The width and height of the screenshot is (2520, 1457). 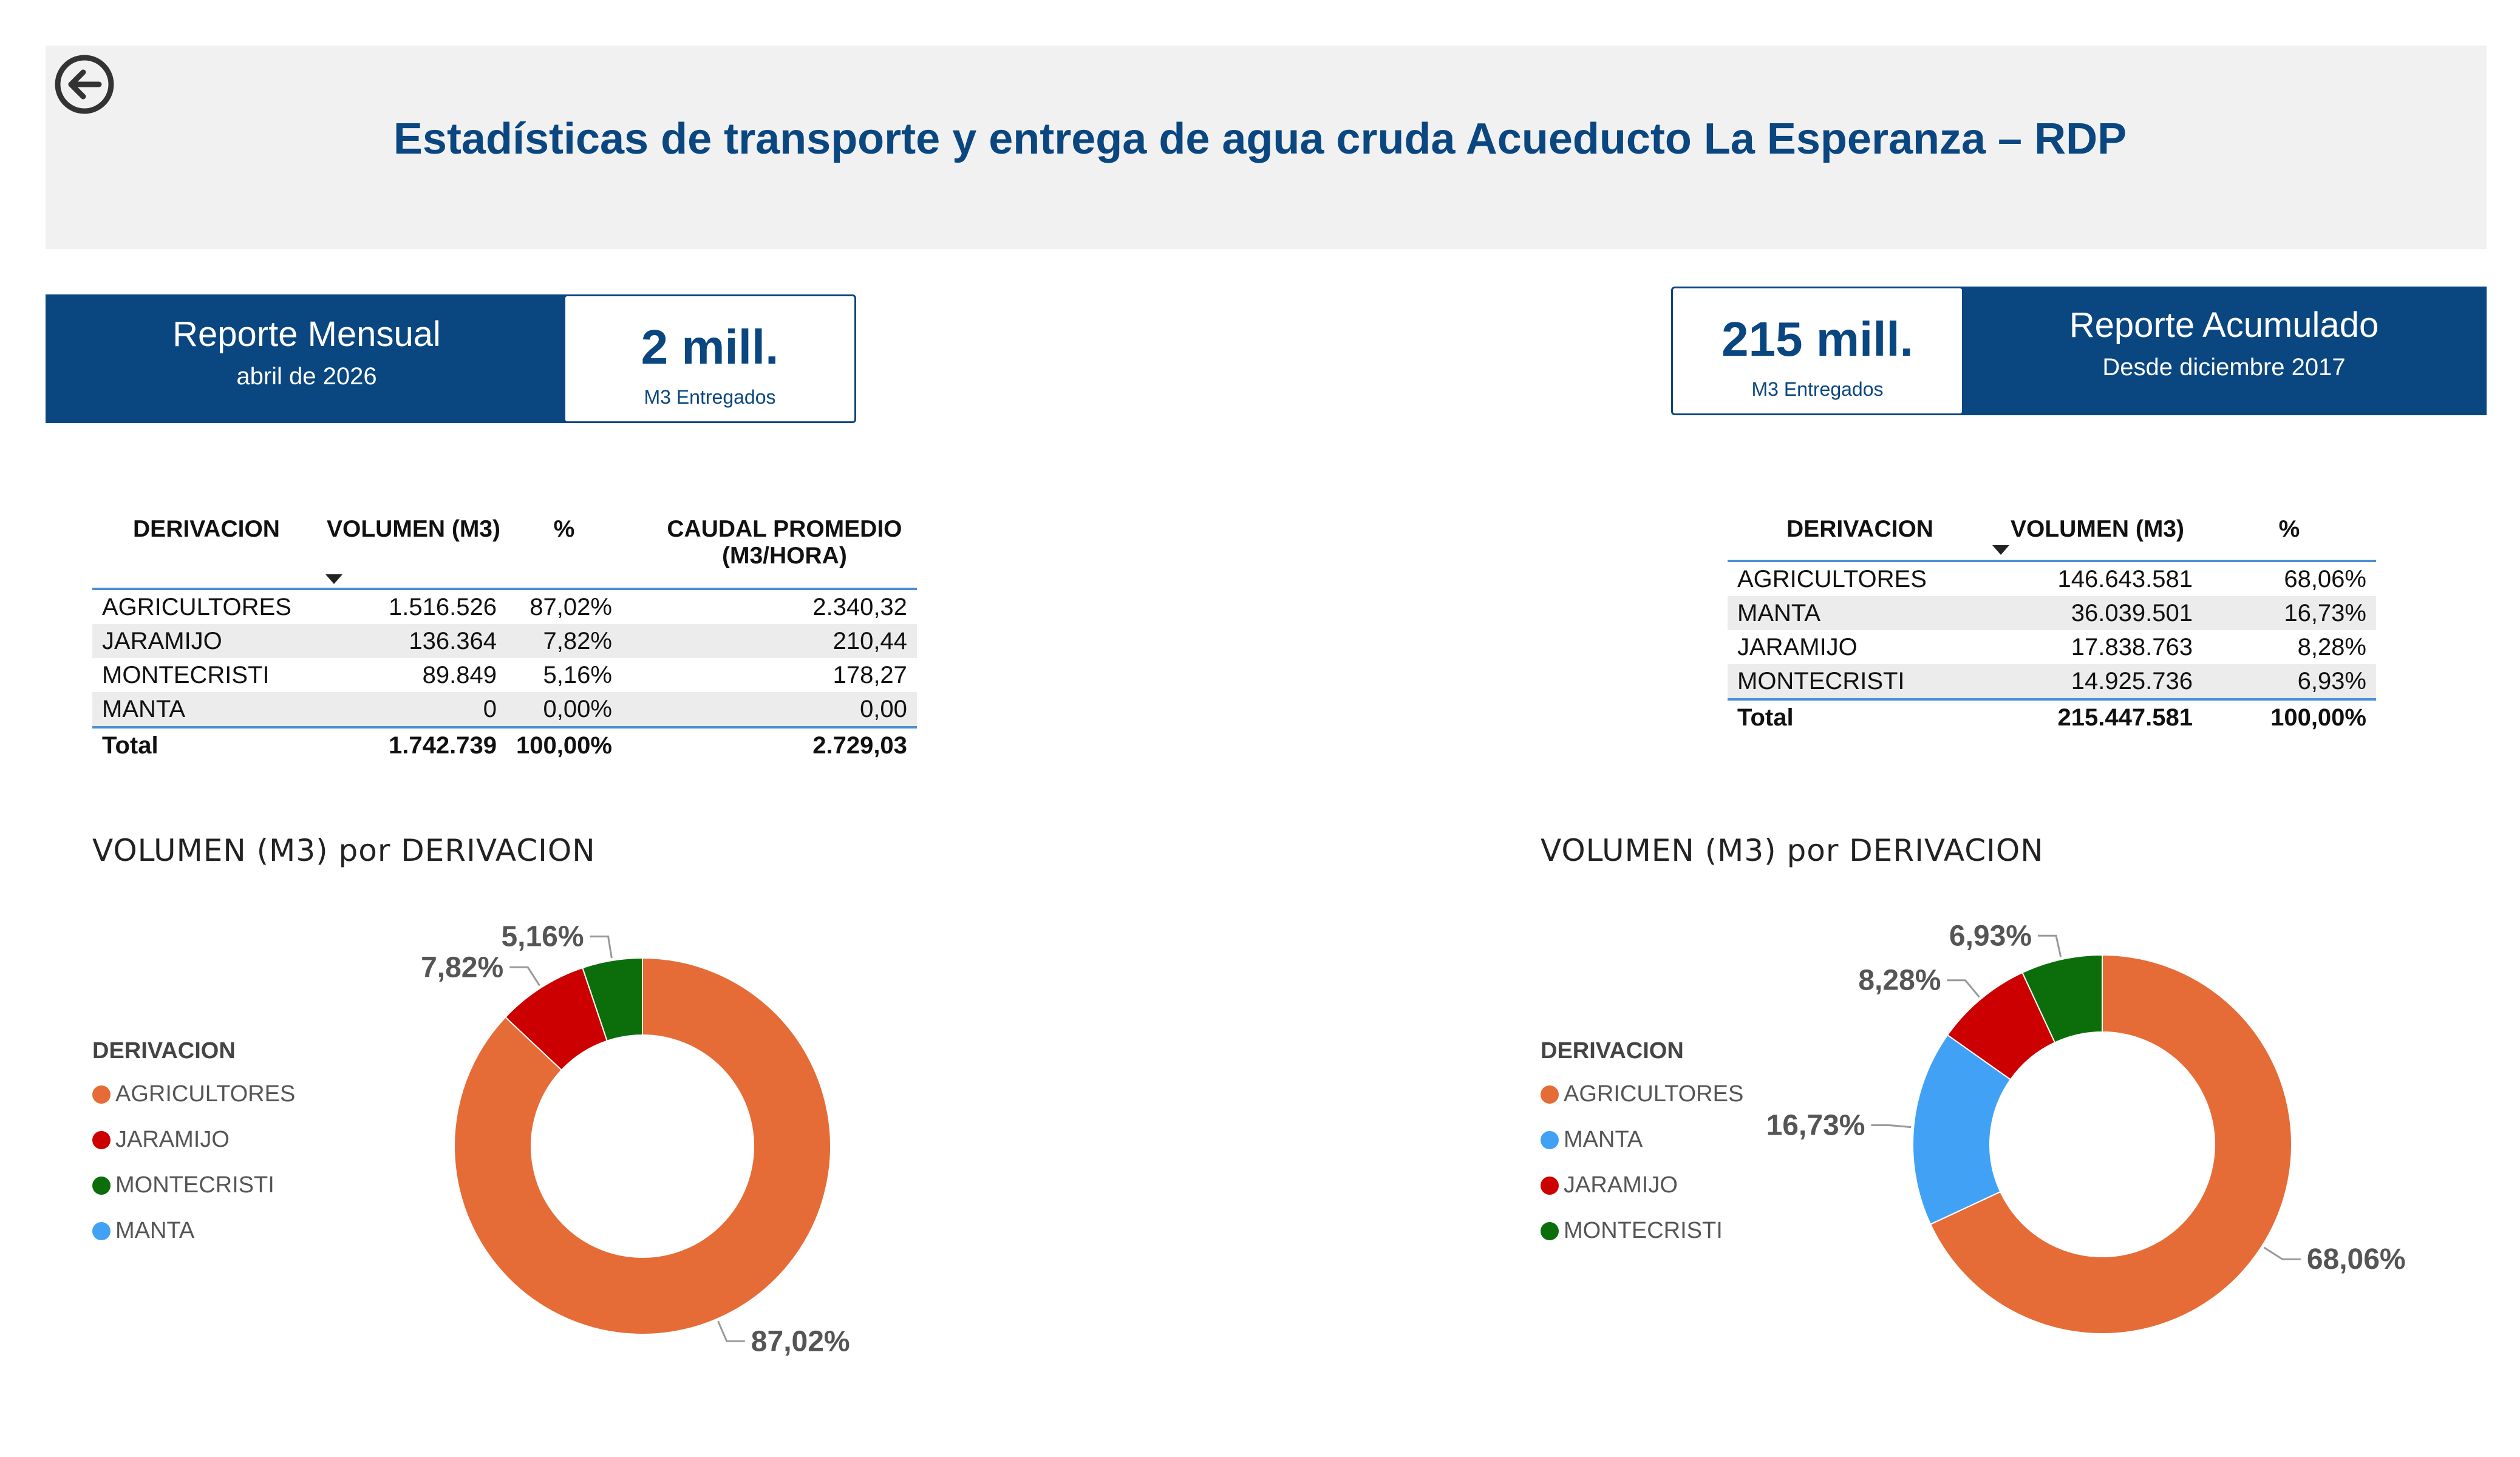 I want to click on table-row: JARAMIJO 17.838.763 8,28%, so click(x=2051, y=647).